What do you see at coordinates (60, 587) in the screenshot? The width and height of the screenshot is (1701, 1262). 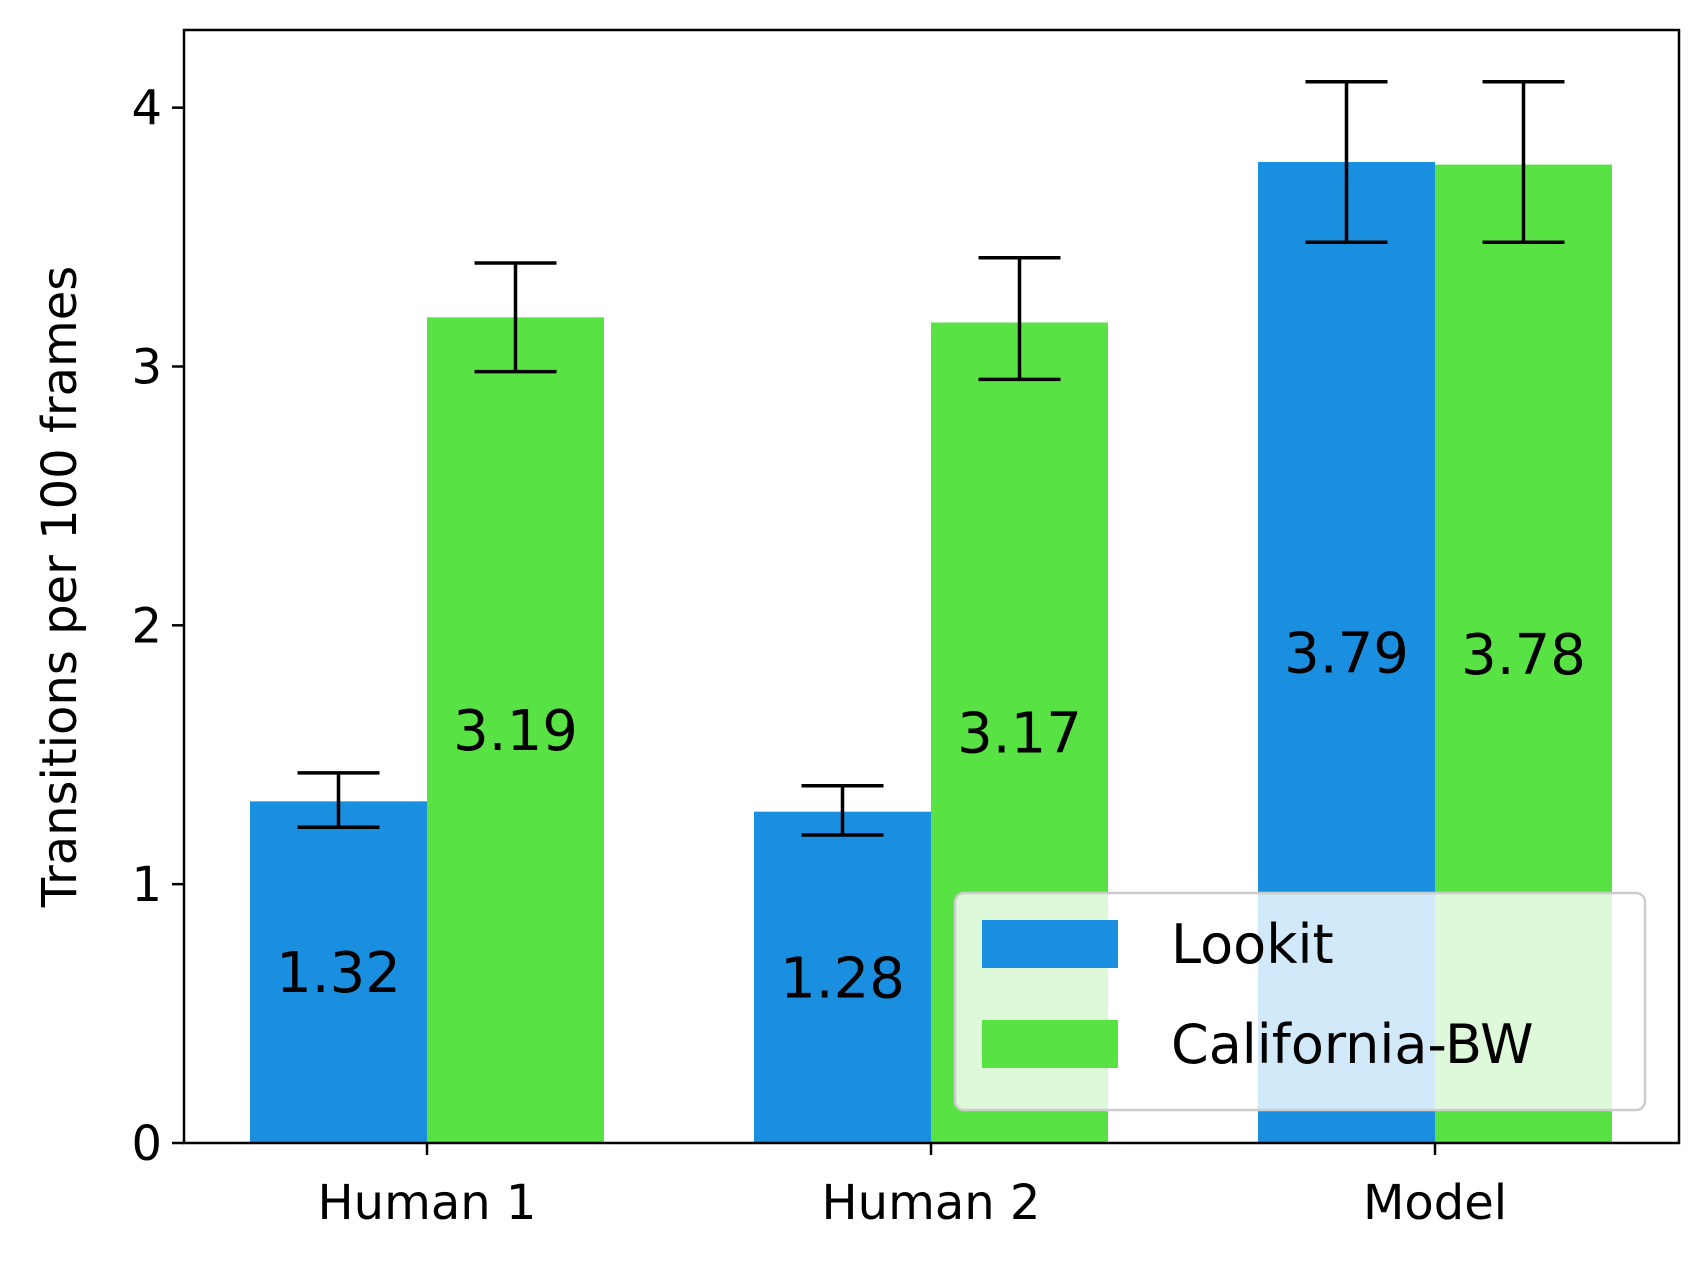 I see `y-axis-title: Transitions per 100 frames` at bounding box center [60, 587].